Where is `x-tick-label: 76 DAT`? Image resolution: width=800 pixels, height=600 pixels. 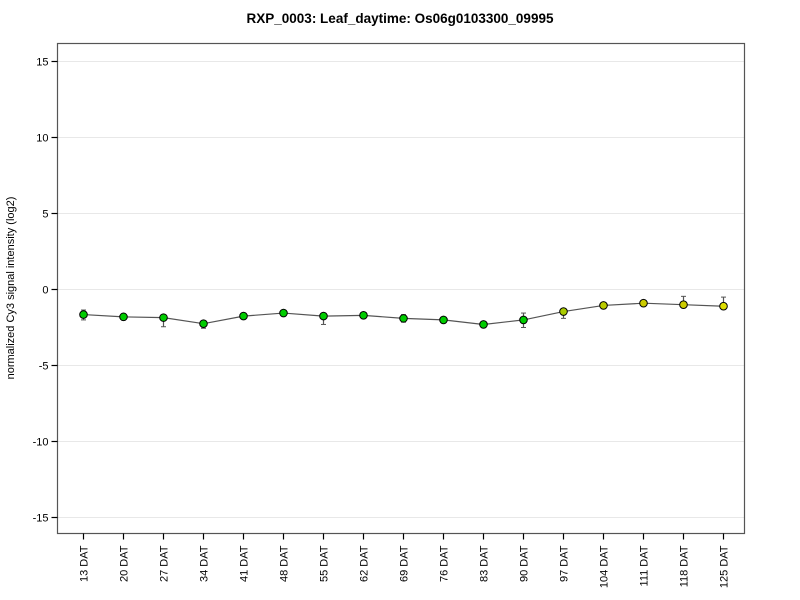 x-tick-label: 76 DAT is located at coordinates (445, 563).